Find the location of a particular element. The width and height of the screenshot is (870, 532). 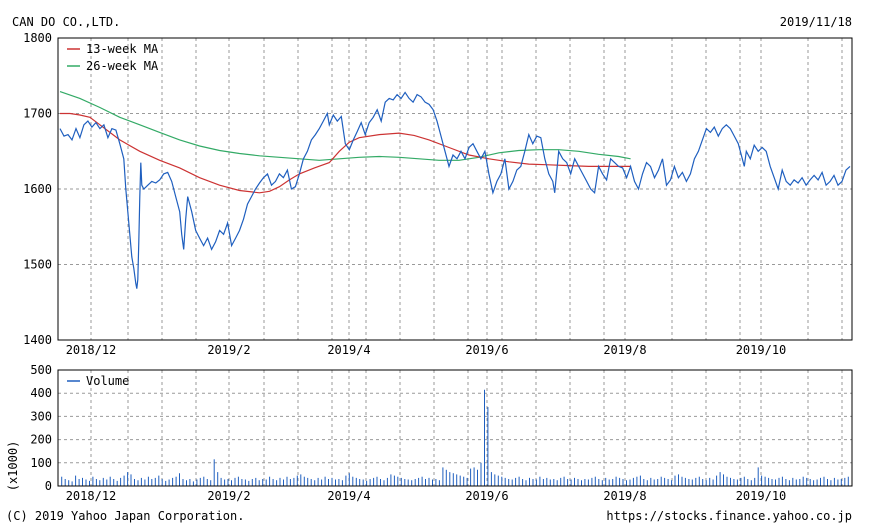

volume-y-axis-label: (x1000) is located at coordinates (13, 466).